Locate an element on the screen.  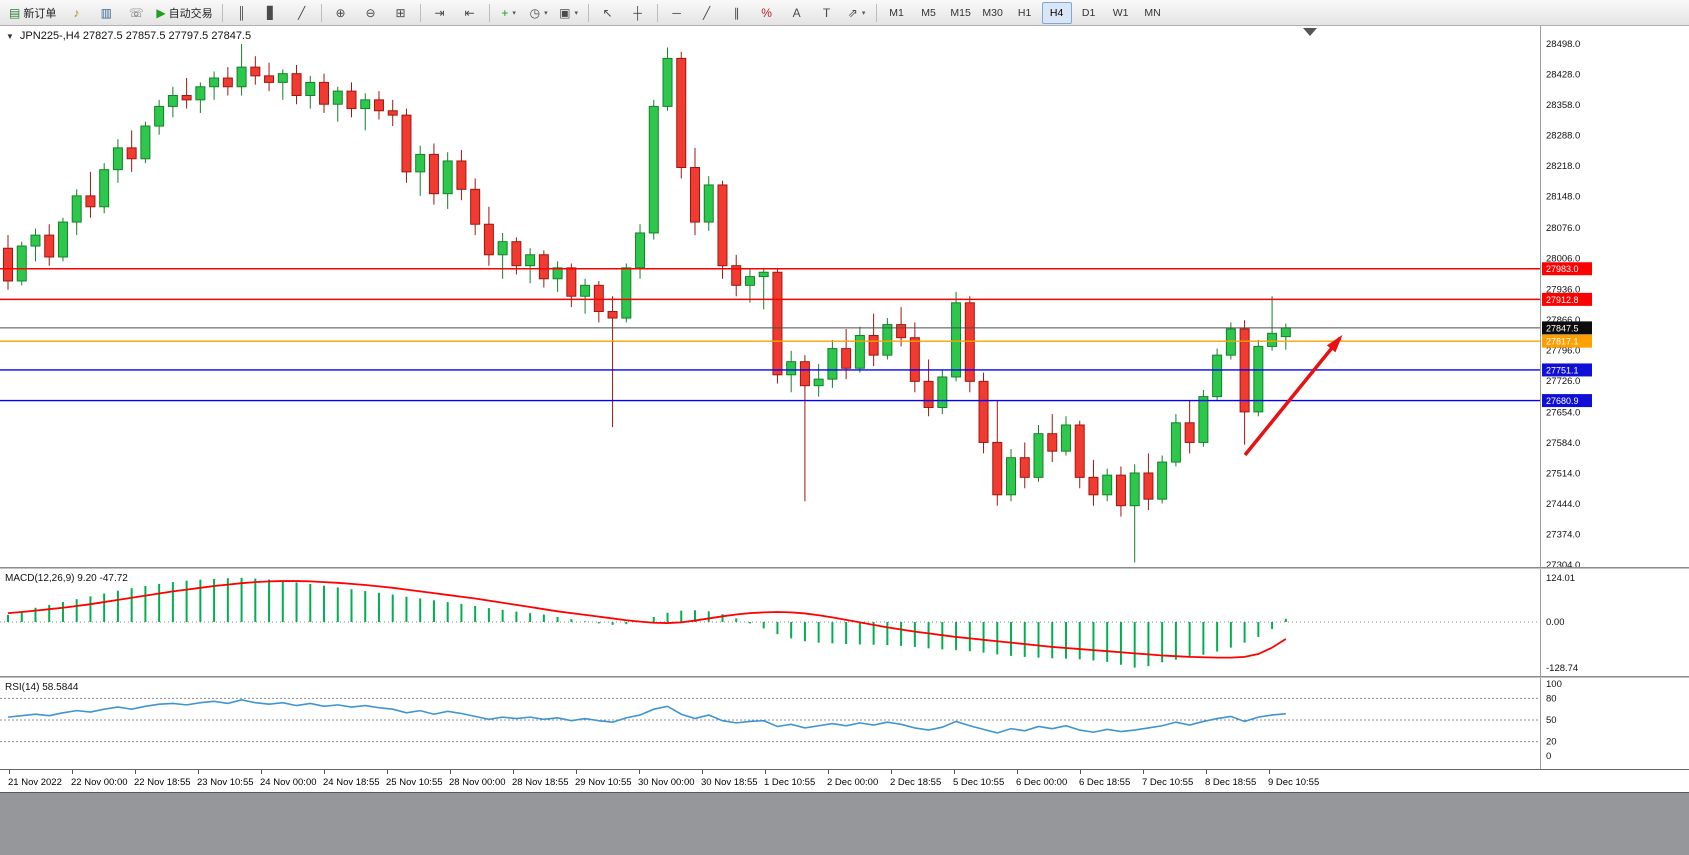
rsi-axis-label: 100 is located at coordinates (1554, 684).